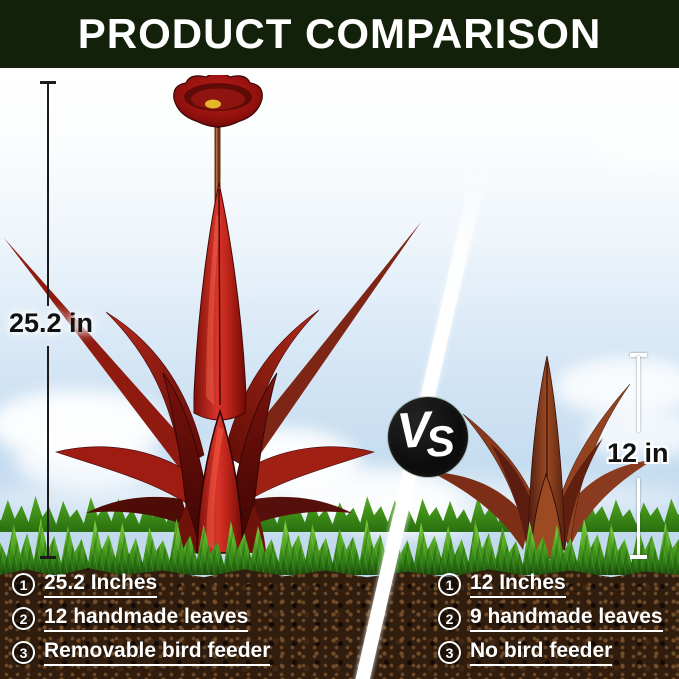 The height and width of the screenshot is (679, 679). Describe the element at coordinates (617, 387) in the screenshot. I see `cloud` at that location.